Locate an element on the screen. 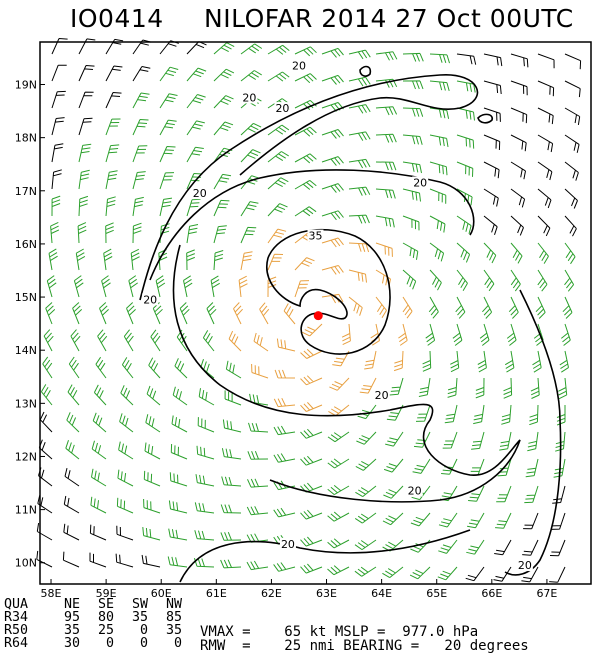  radii-row: R50 35 25 0 35 is located at coordinates (93, 630).